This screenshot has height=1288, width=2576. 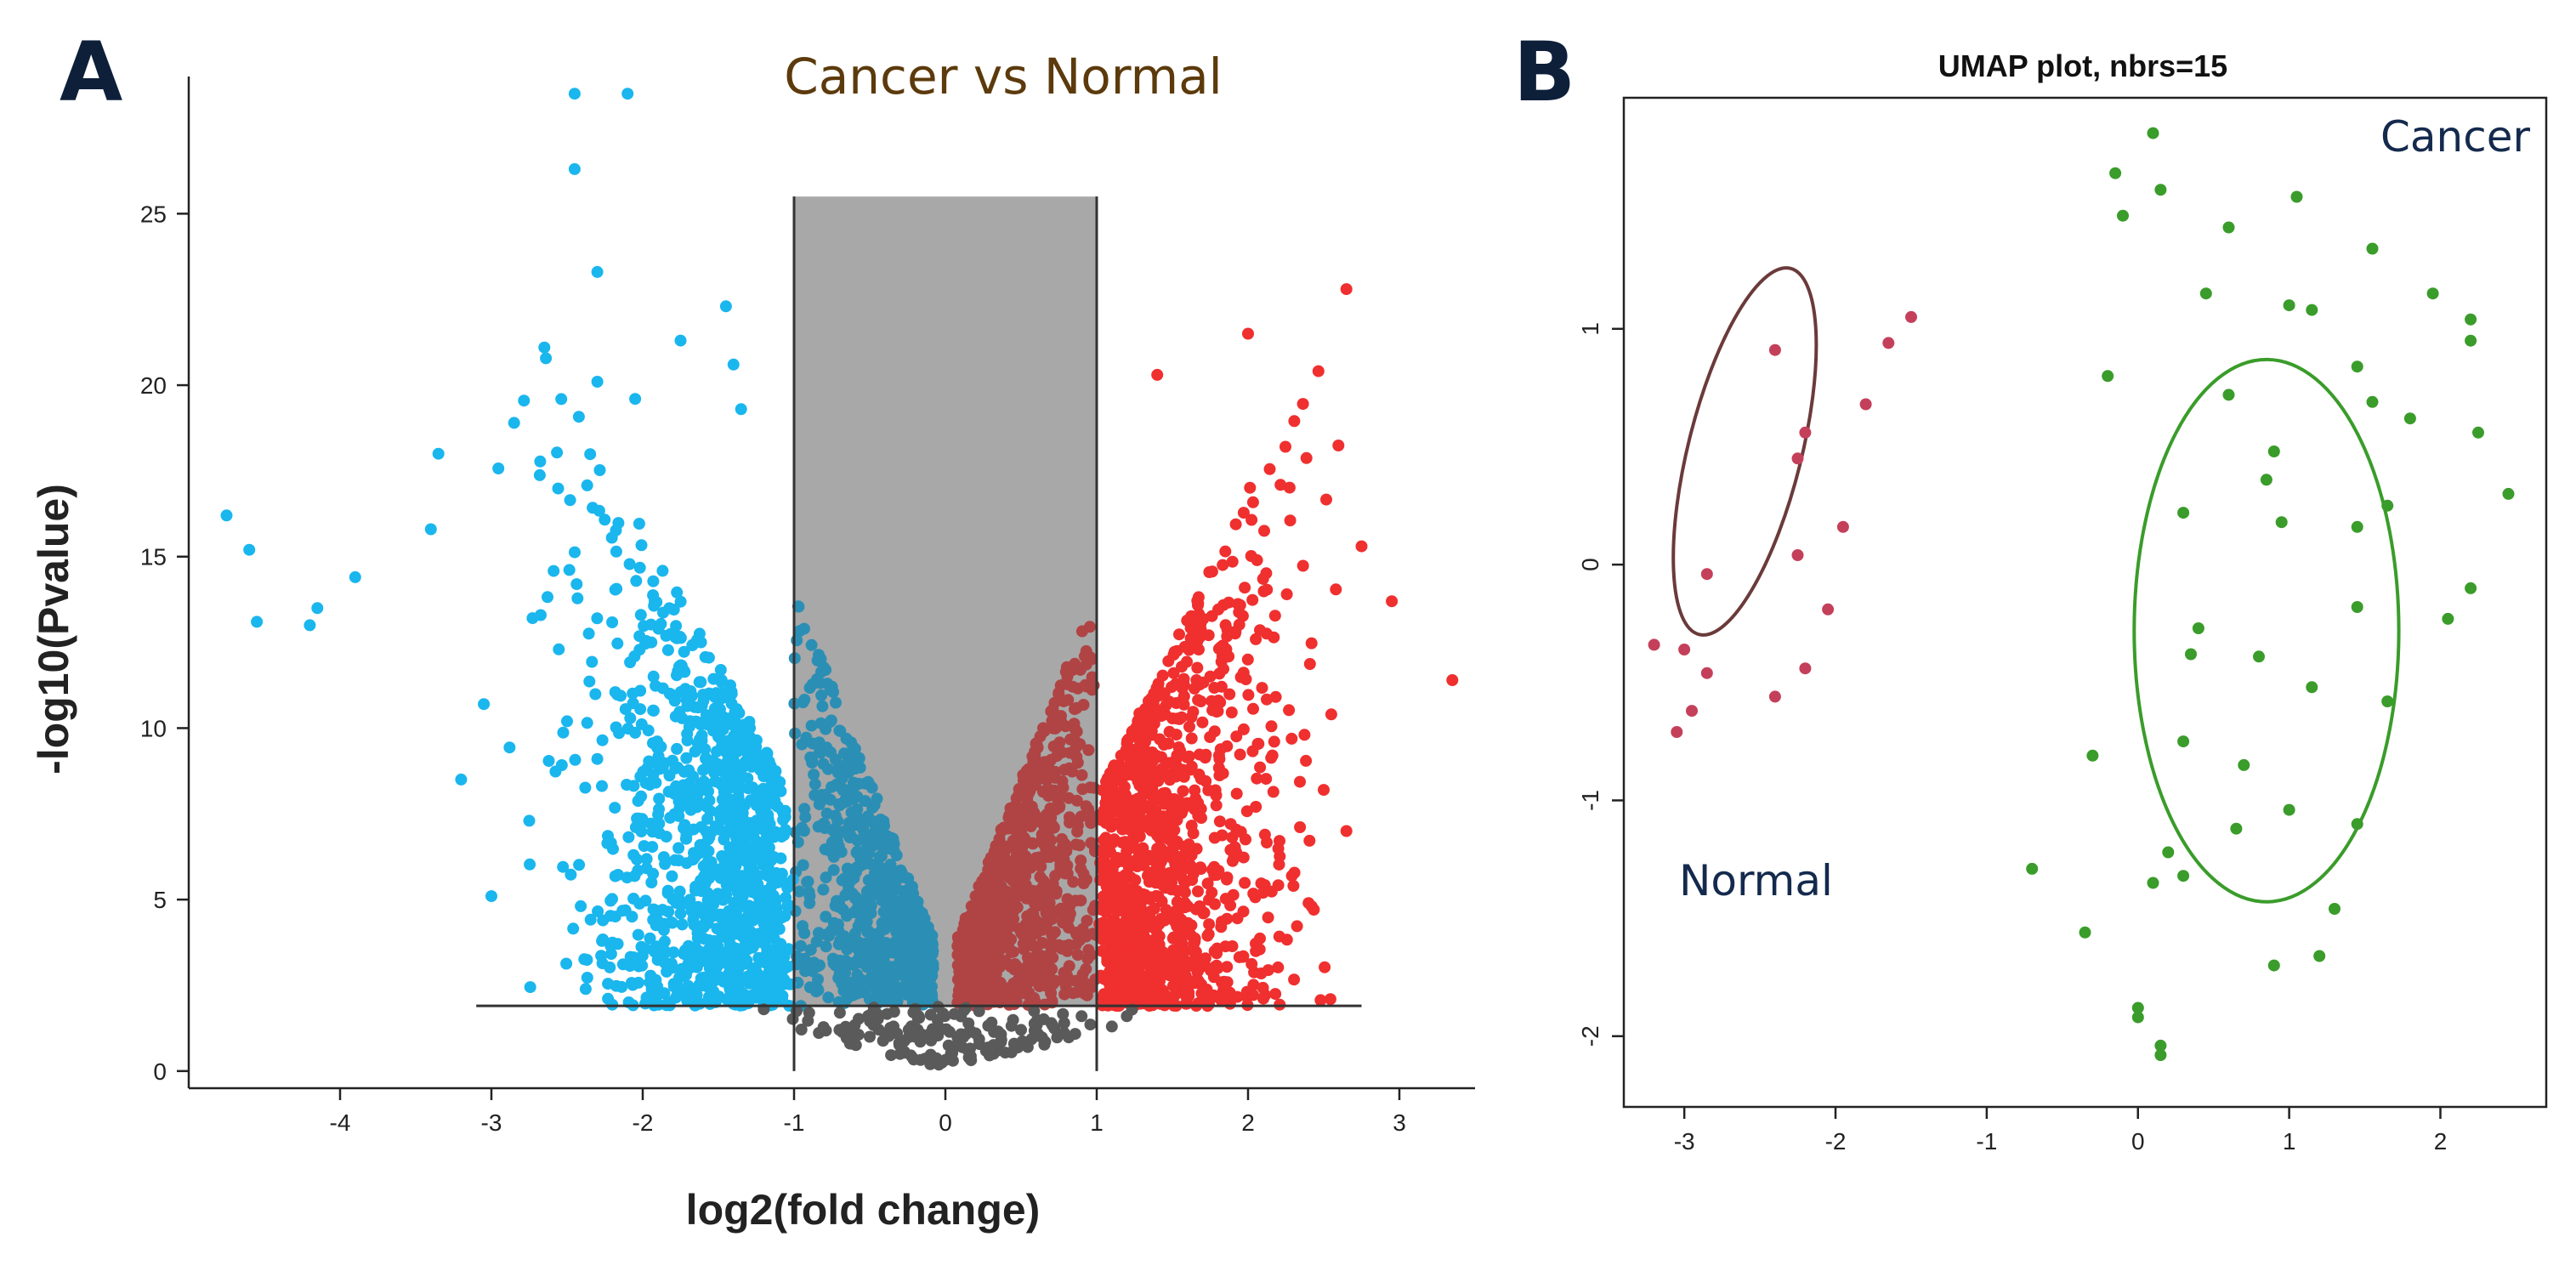 What do you see at coordinates (1798, 555) in the screenshot?
I see `normal-sample-point` at bounding box center [1798, 555].